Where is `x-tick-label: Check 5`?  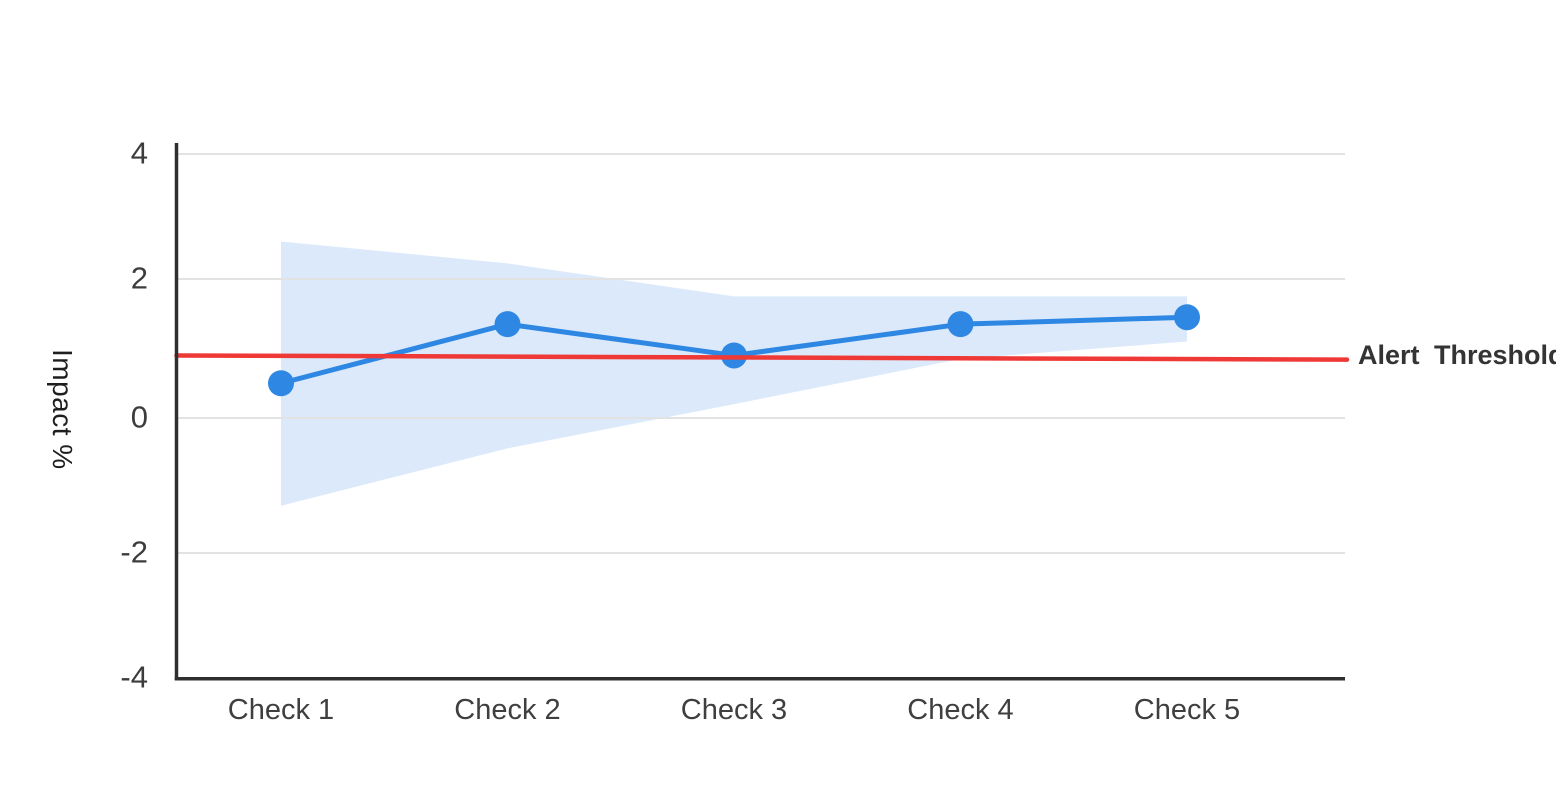
x-tick-label: Check 5 is located at coordinates (1187, 710).